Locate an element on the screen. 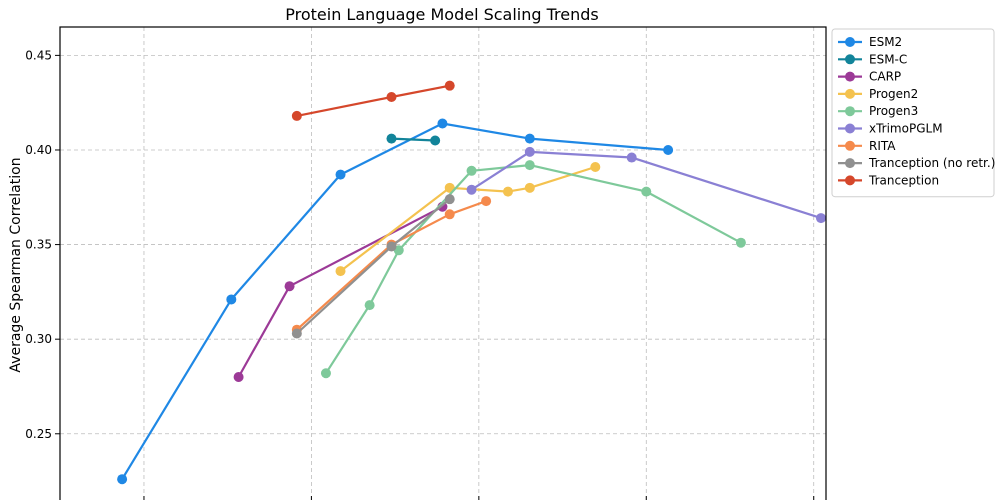  series-xtrimopglm is located at coordinates (646, 185).